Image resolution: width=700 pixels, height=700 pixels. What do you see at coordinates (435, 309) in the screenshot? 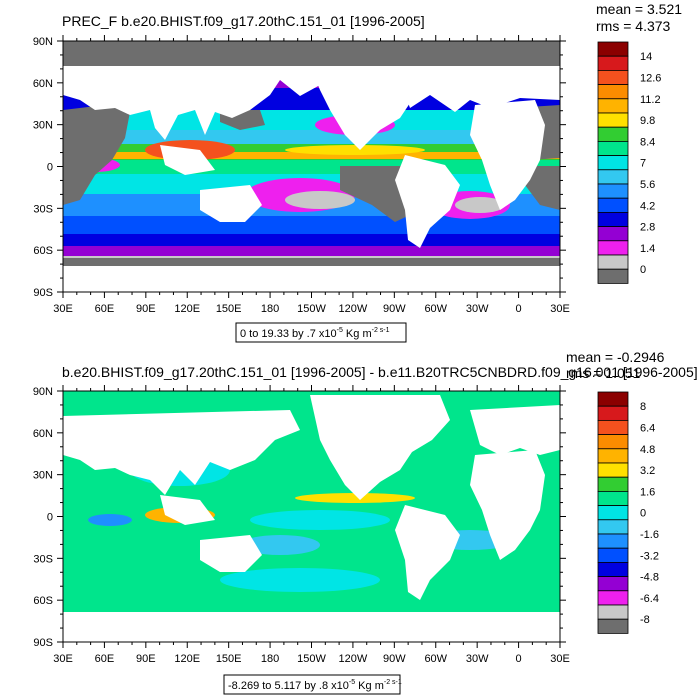
I see `x-tick-label: 60W` at bounding box center [435, 309].